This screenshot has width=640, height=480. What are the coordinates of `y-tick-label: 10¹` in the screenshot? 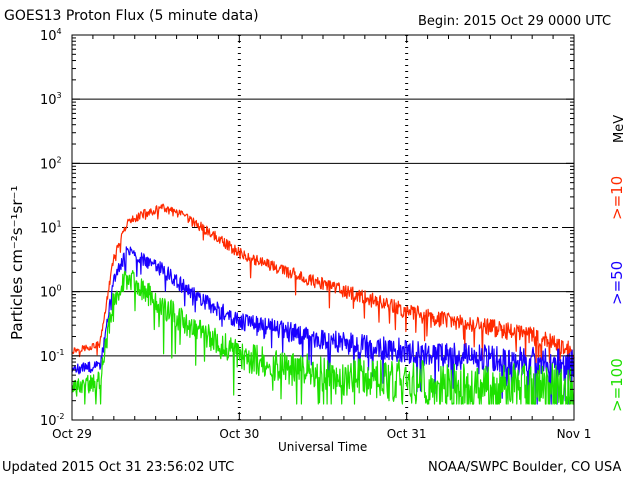 It's located at (51, 228).